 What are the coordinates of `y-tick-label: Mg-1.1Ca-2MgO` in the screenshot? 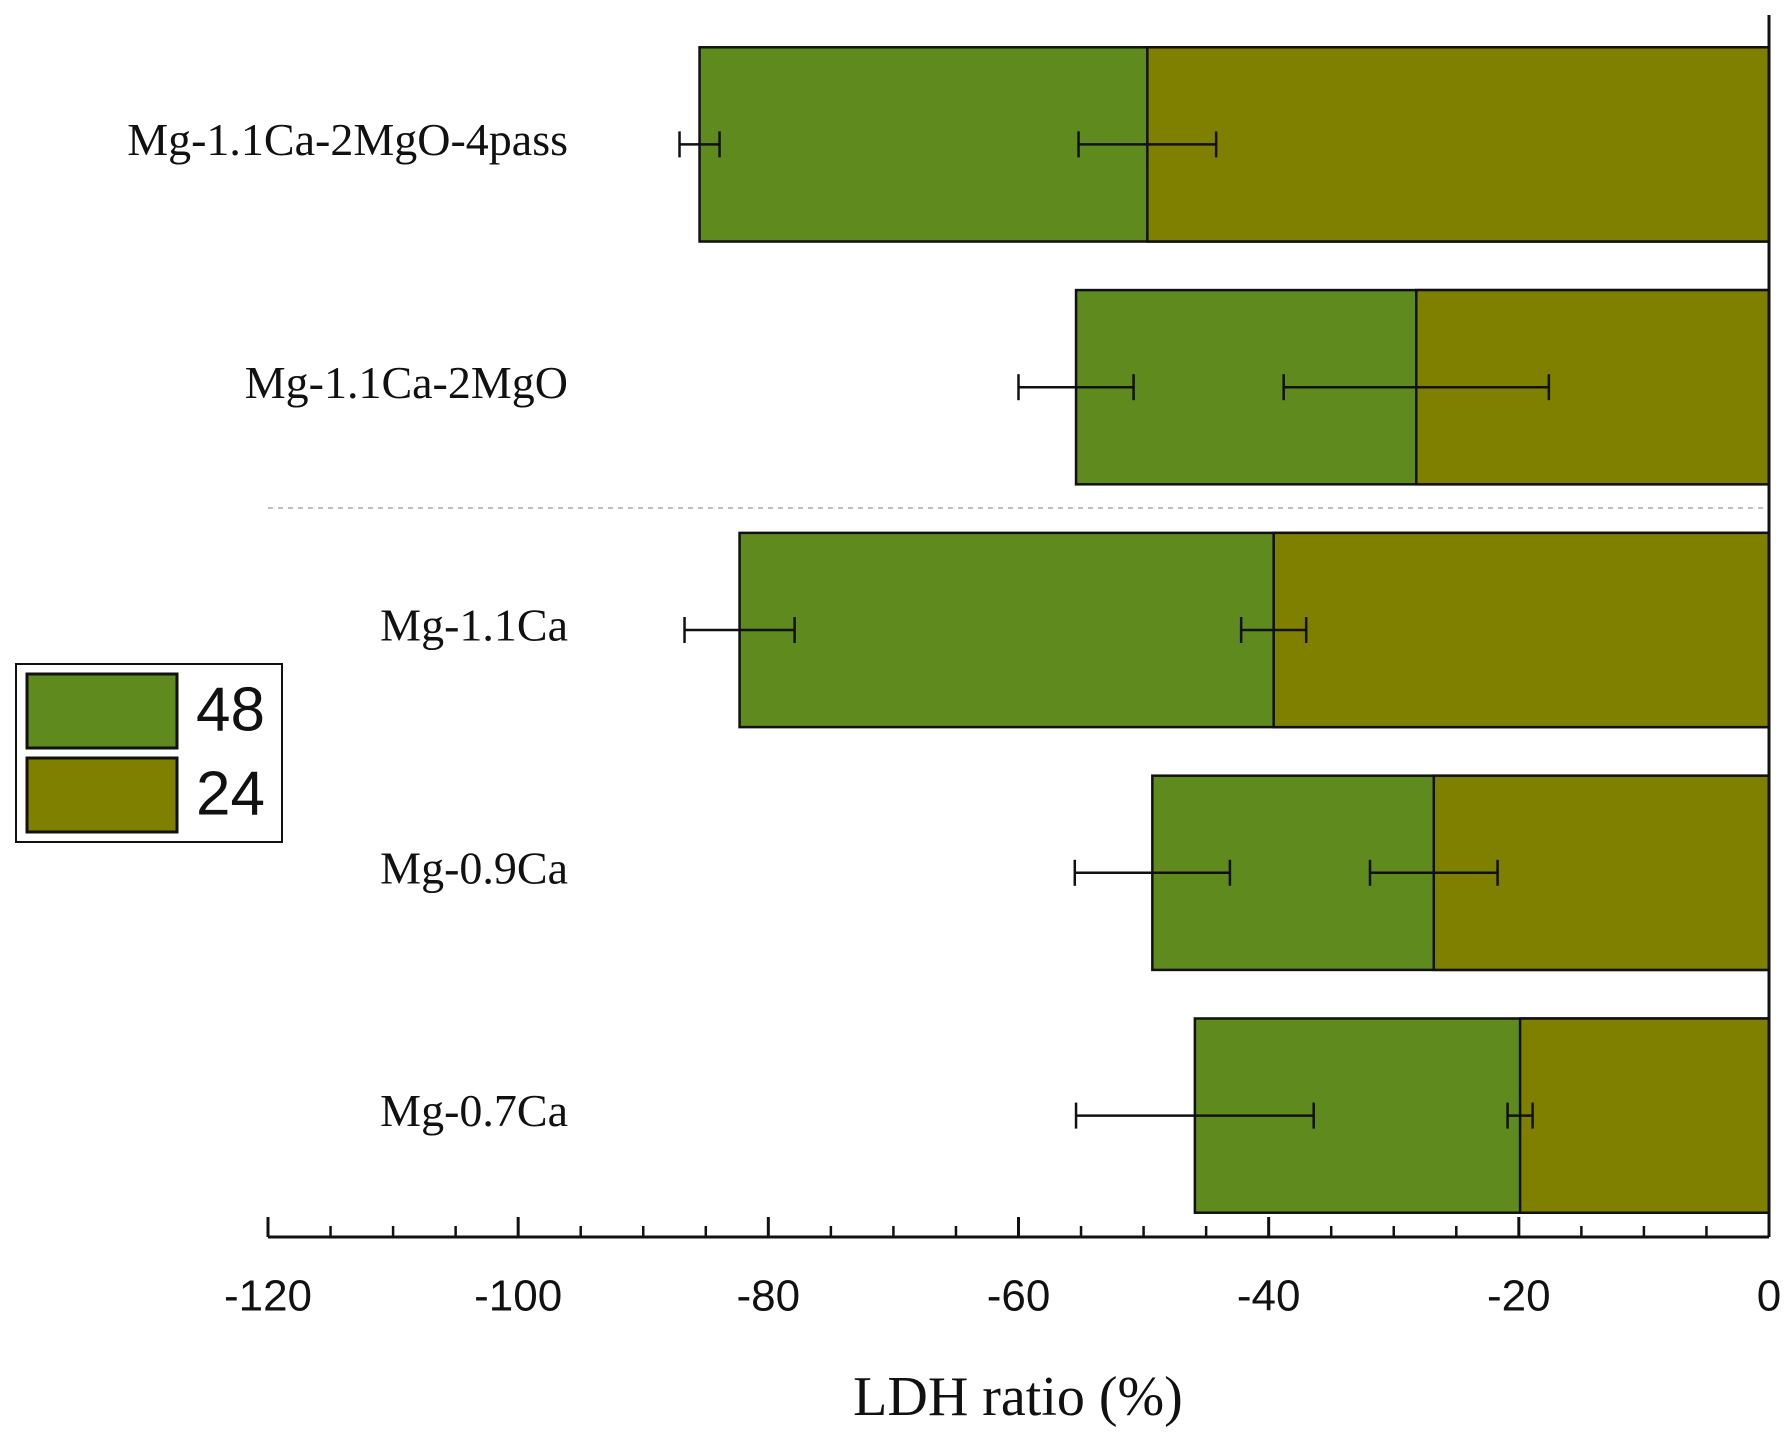 It's located at (406, 382).